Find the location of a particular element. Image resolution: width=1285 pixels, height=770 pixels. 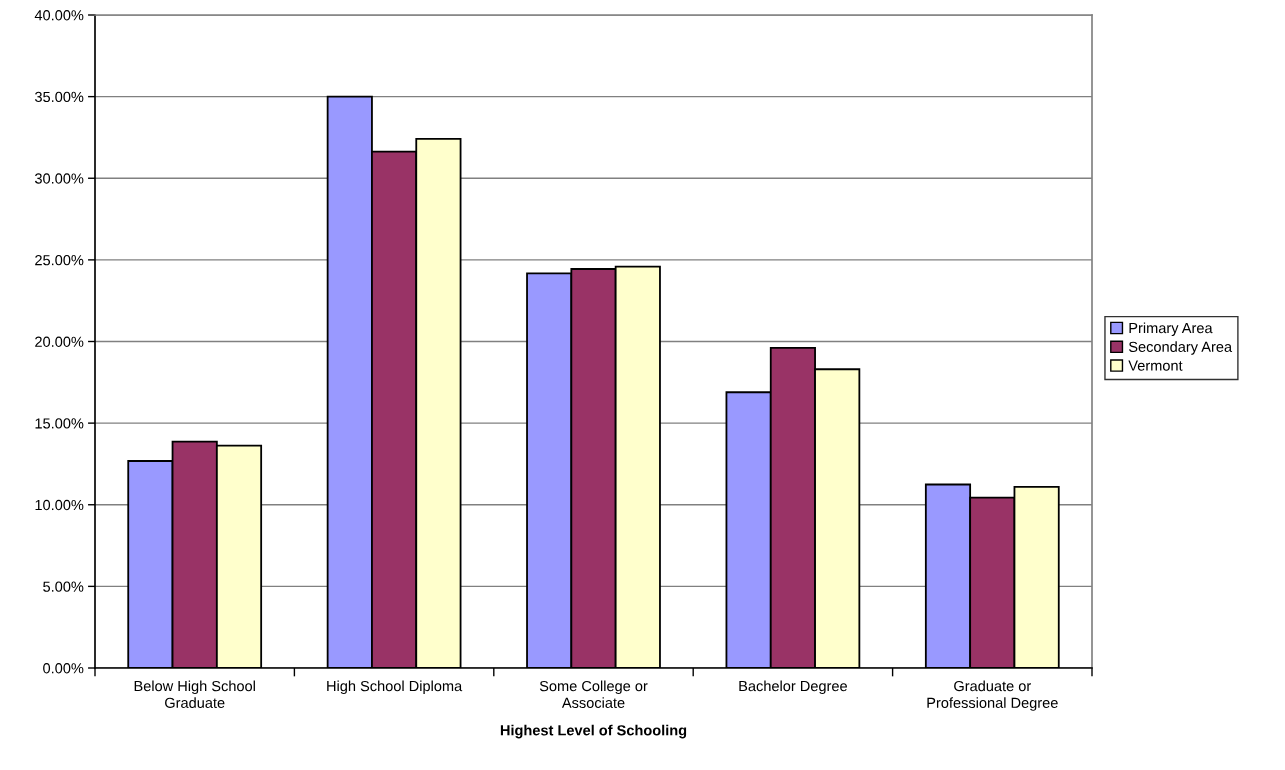

x-axis-title: Highest Level of Schooling is located at coordinates (593, 731).